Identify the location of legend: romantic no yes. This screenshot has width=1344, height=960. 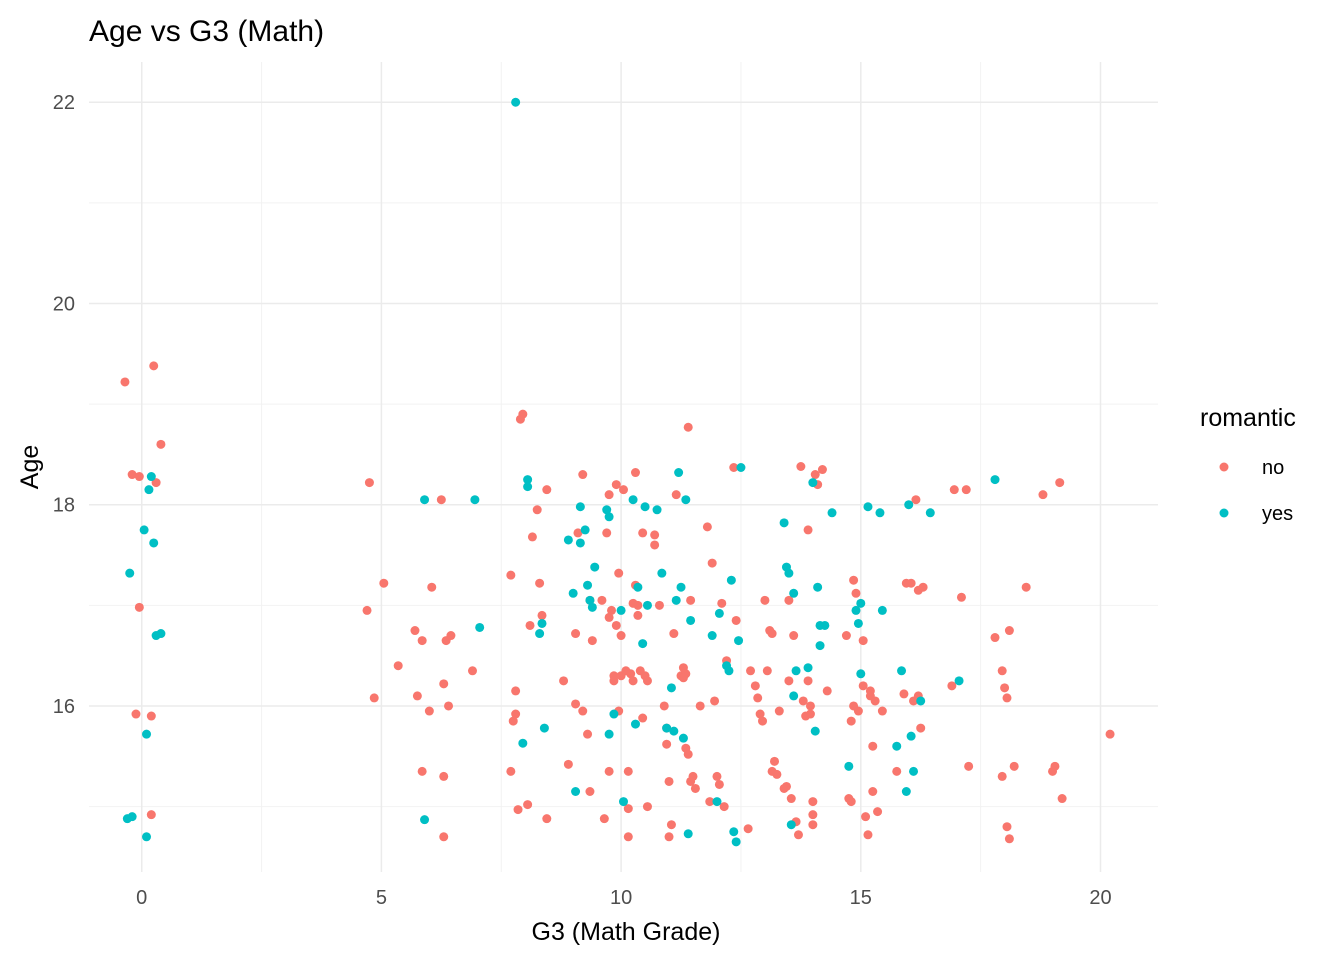
(1248, 464).